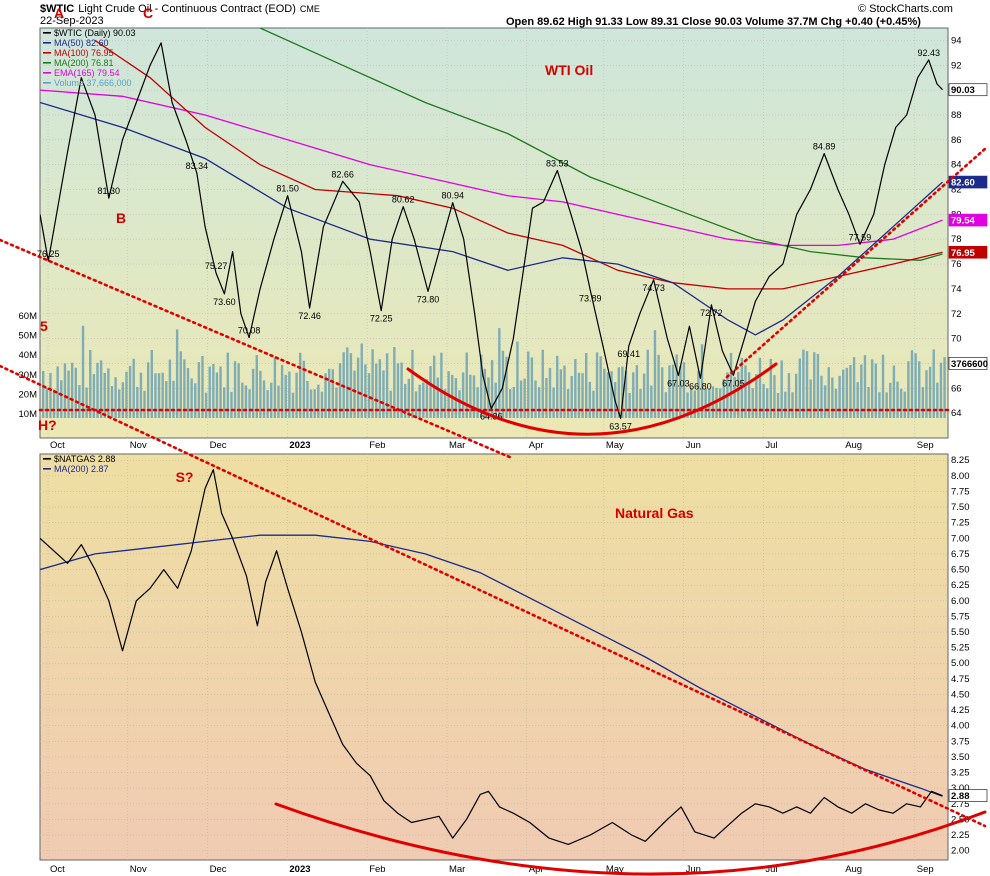 The height and width of the screenshot is (876, 990). Describe the element at coordinates (403, 200) in the screenshot. I see `wti-price-annotation-10: 80.62` at that location.